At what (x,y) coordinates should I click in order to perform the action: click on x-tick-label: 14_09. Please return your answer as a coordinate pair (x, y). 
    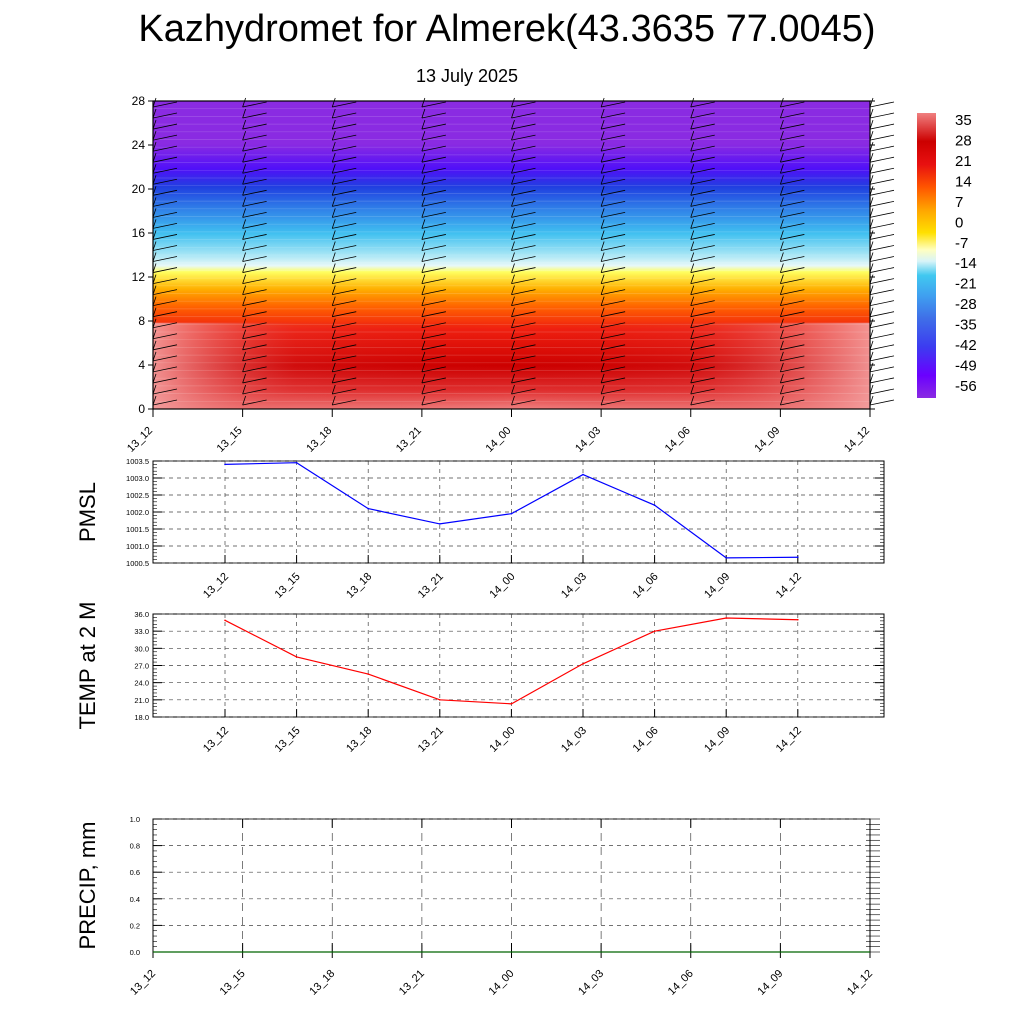
    Looking at the image, I should click on (767, 440).